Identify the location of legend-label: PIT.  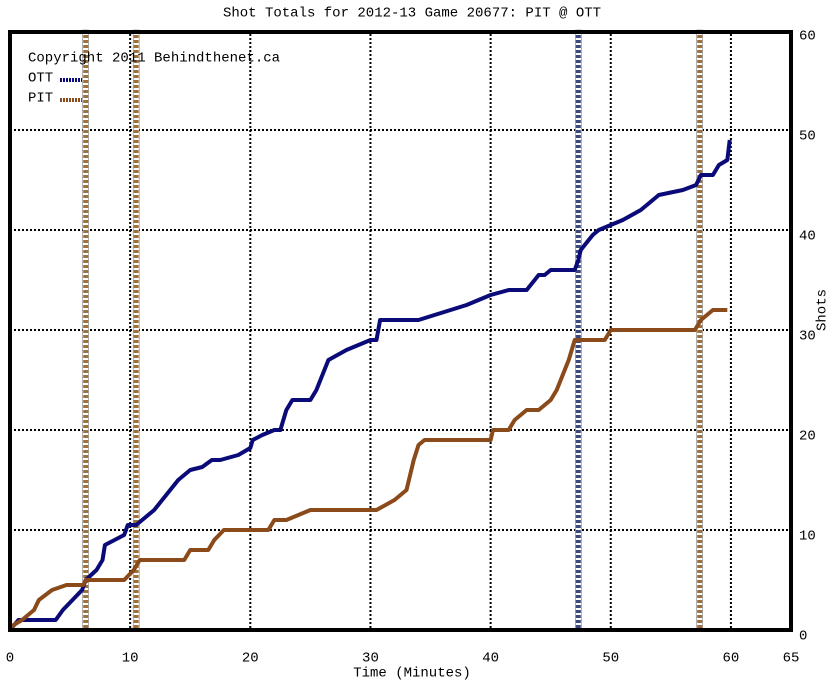
(40, 99).